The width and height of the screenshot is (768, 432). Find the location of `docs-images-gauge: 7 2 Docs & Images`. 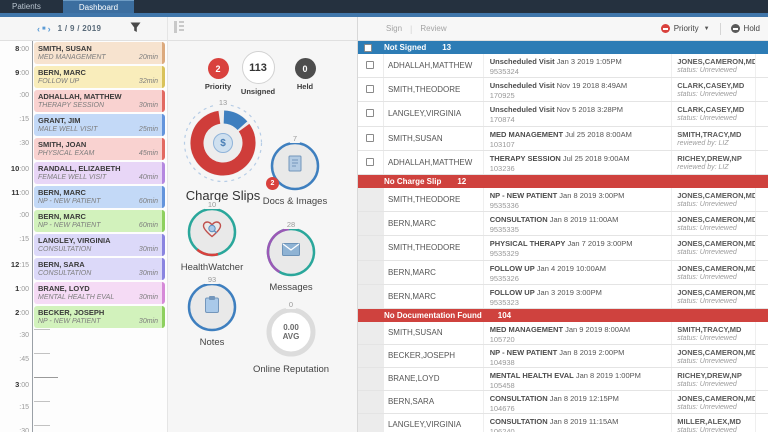

docs-images-gauge: 7 2 Docs & Images is located at coordinates (295, 170).